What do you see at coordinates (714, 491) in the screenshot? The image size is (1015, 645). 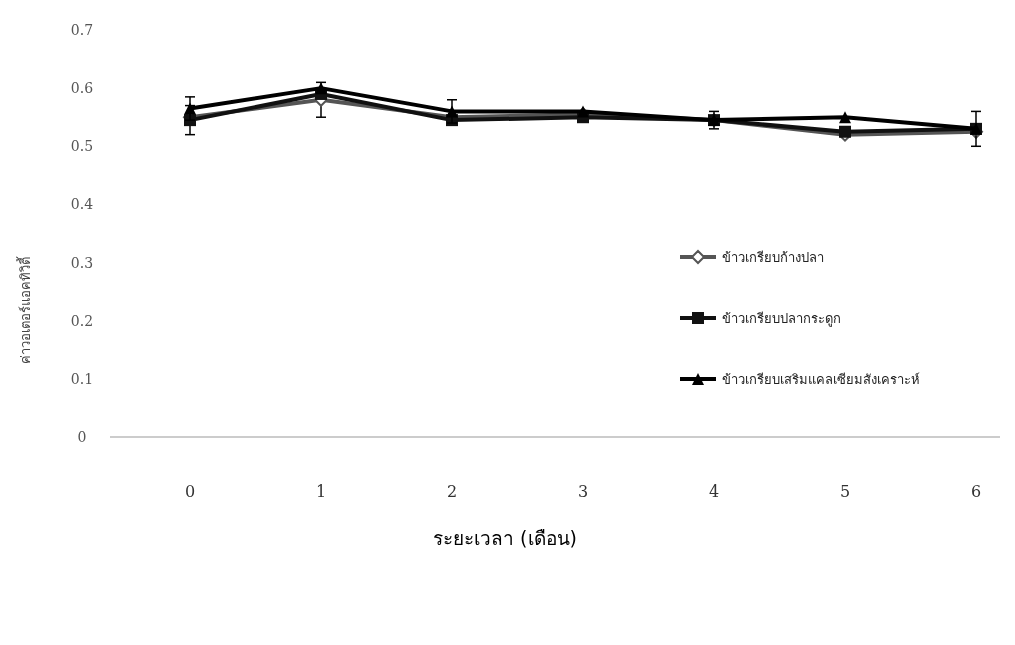 I see `x-tick-label: 4` at bounding box center [714, 491].